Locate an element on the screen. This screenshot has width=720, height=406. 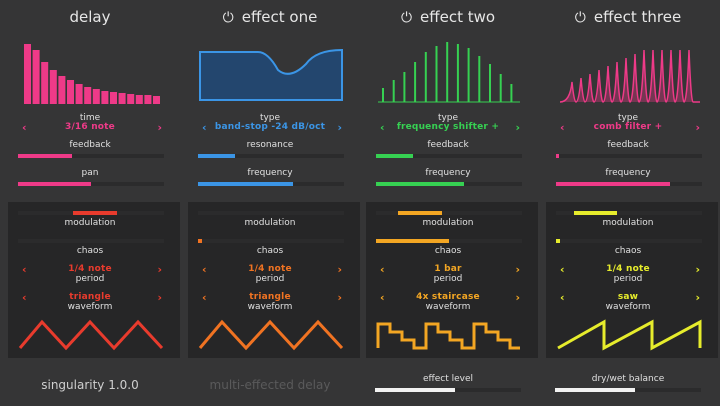
column-title: effect two is located at coordinates (458, 17).